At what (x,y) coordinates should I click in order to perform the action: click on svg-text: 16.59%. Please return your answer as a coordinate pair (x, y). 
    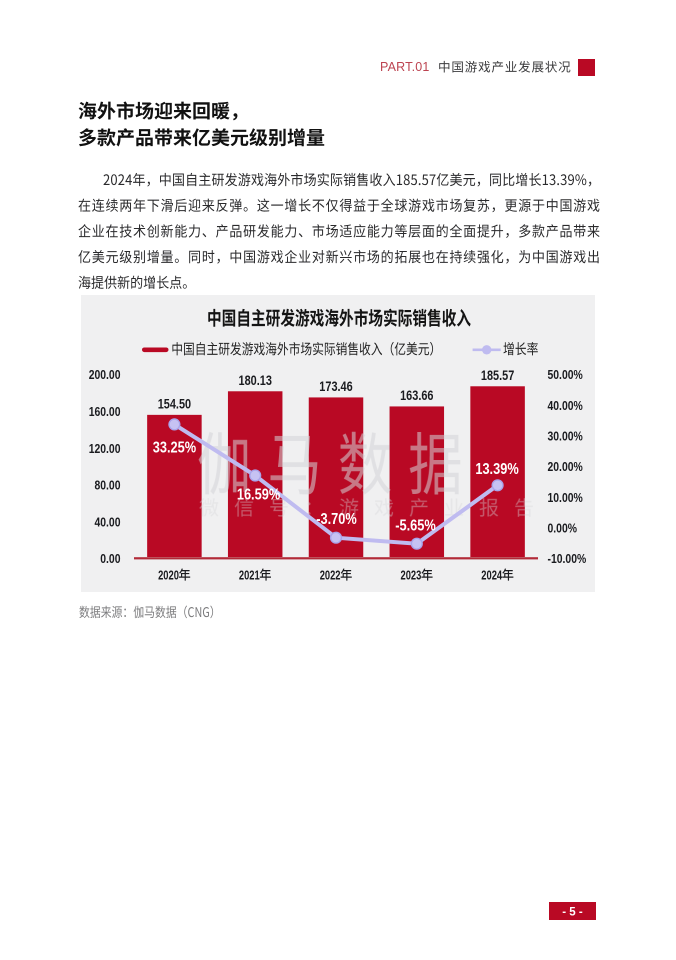
    Looking at the image, I should click on (259, 495).